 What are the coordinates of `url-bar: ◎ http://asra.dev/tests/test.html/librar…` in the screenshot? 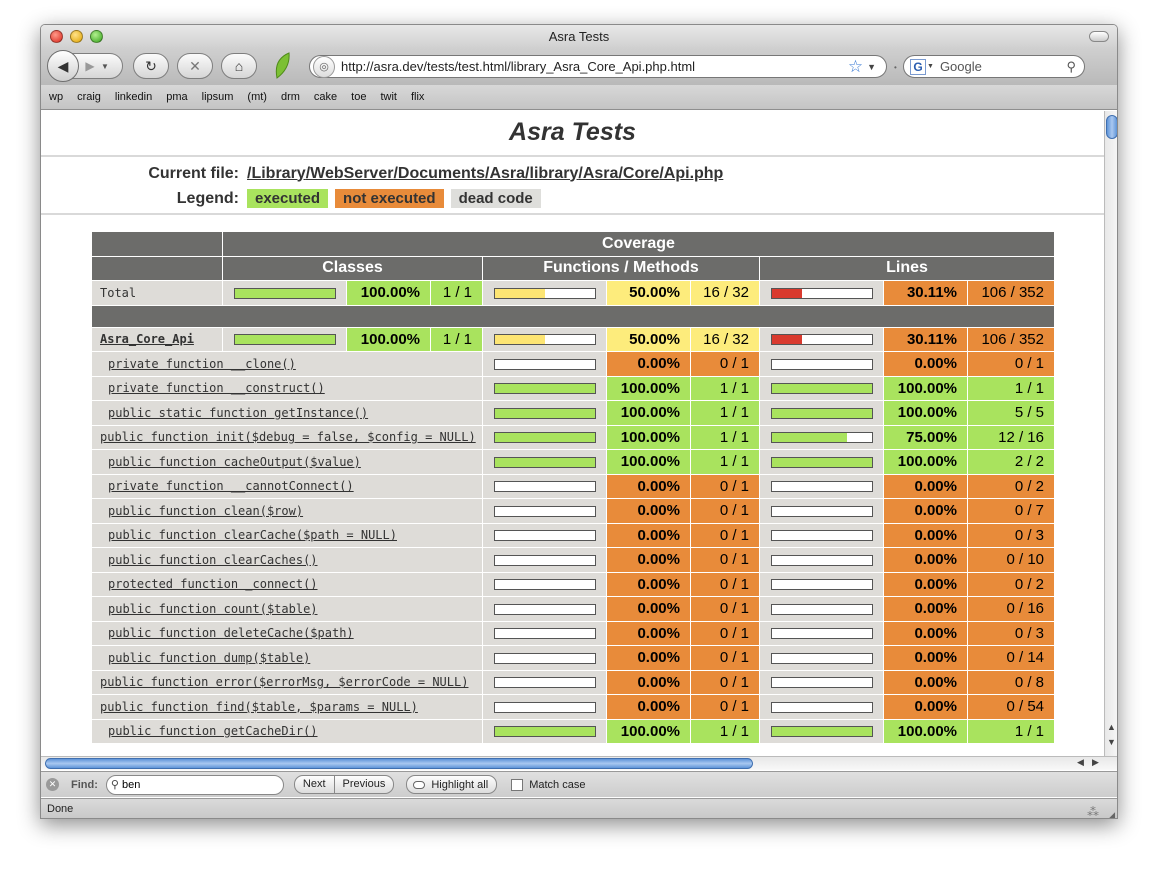 It's located at (598, 66).